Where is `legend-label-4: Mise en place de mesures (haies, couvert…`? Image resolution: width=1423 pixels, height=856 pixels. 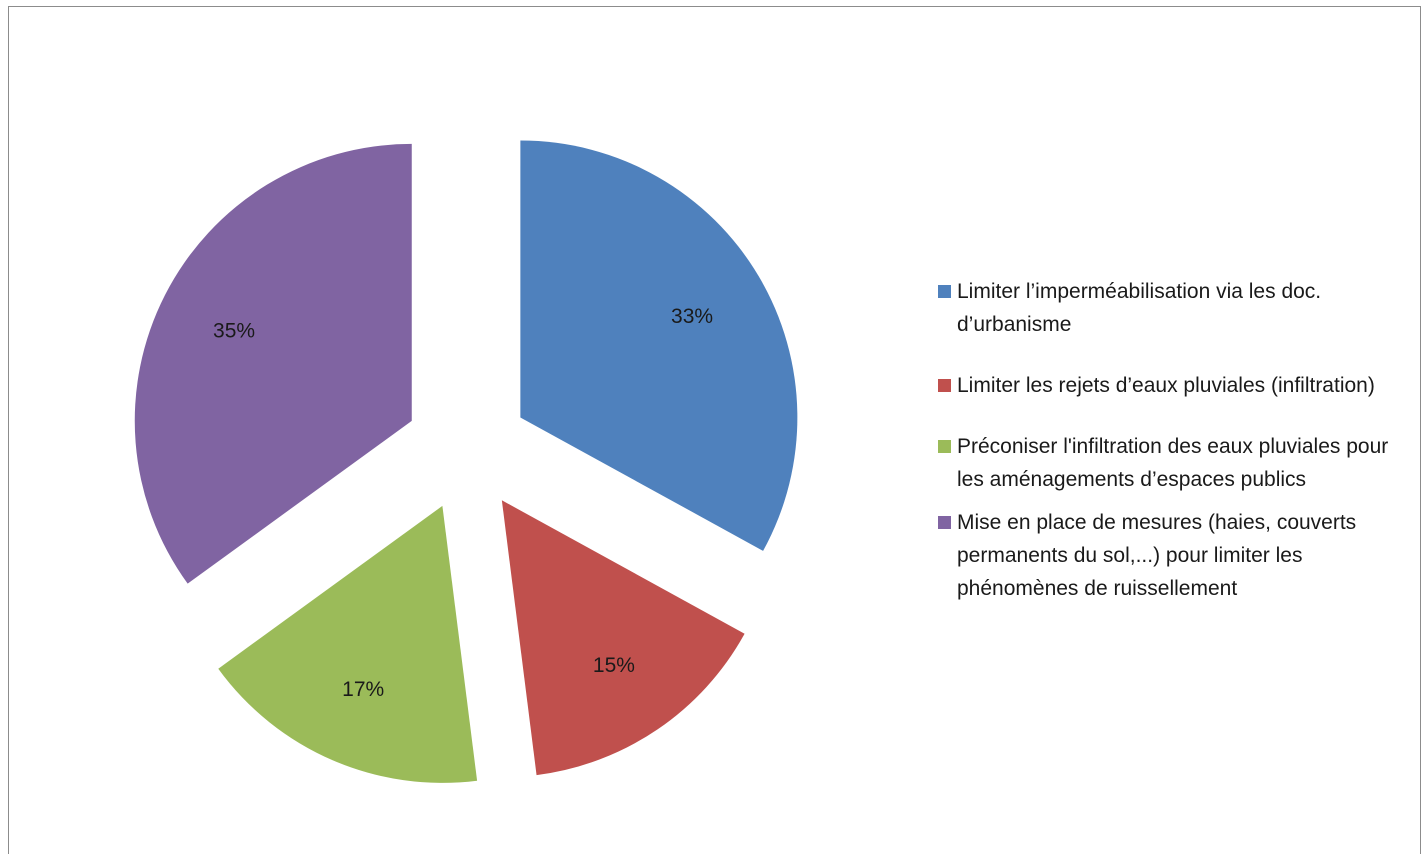
legend-label-4: Mise en place de mesures (haies, couvert… is located at coordinates (1157, 555).